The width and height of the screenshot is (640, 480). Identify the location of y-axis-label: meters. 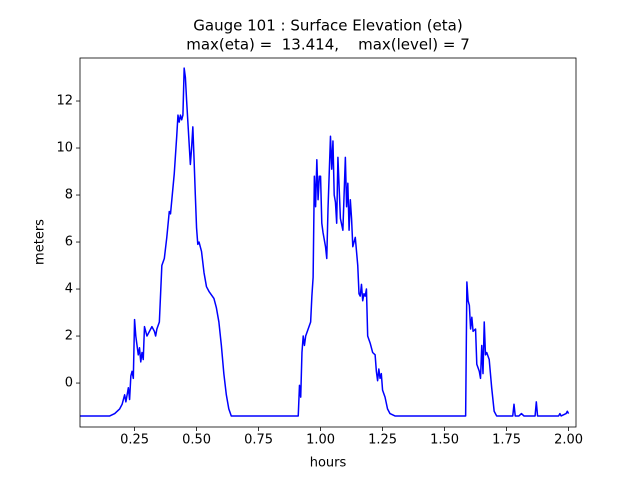
(40, 242).